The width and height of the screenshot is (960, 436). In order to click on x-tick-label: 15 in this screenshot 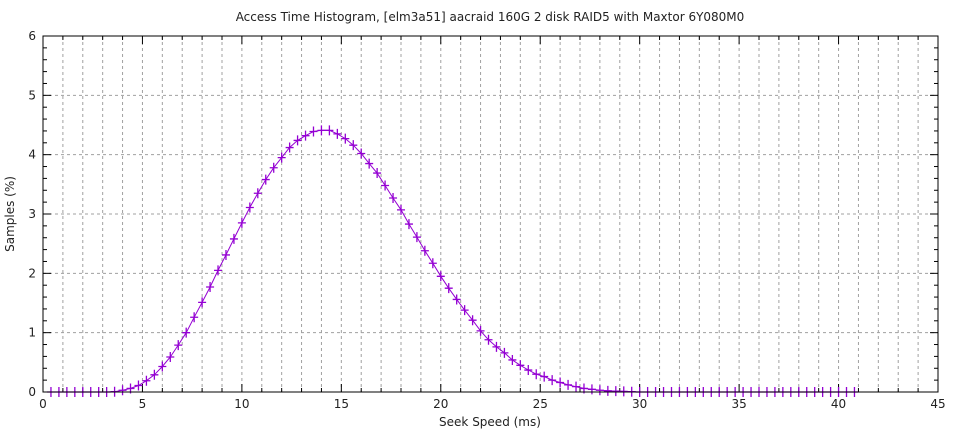, I will do `click(341, 404)`.